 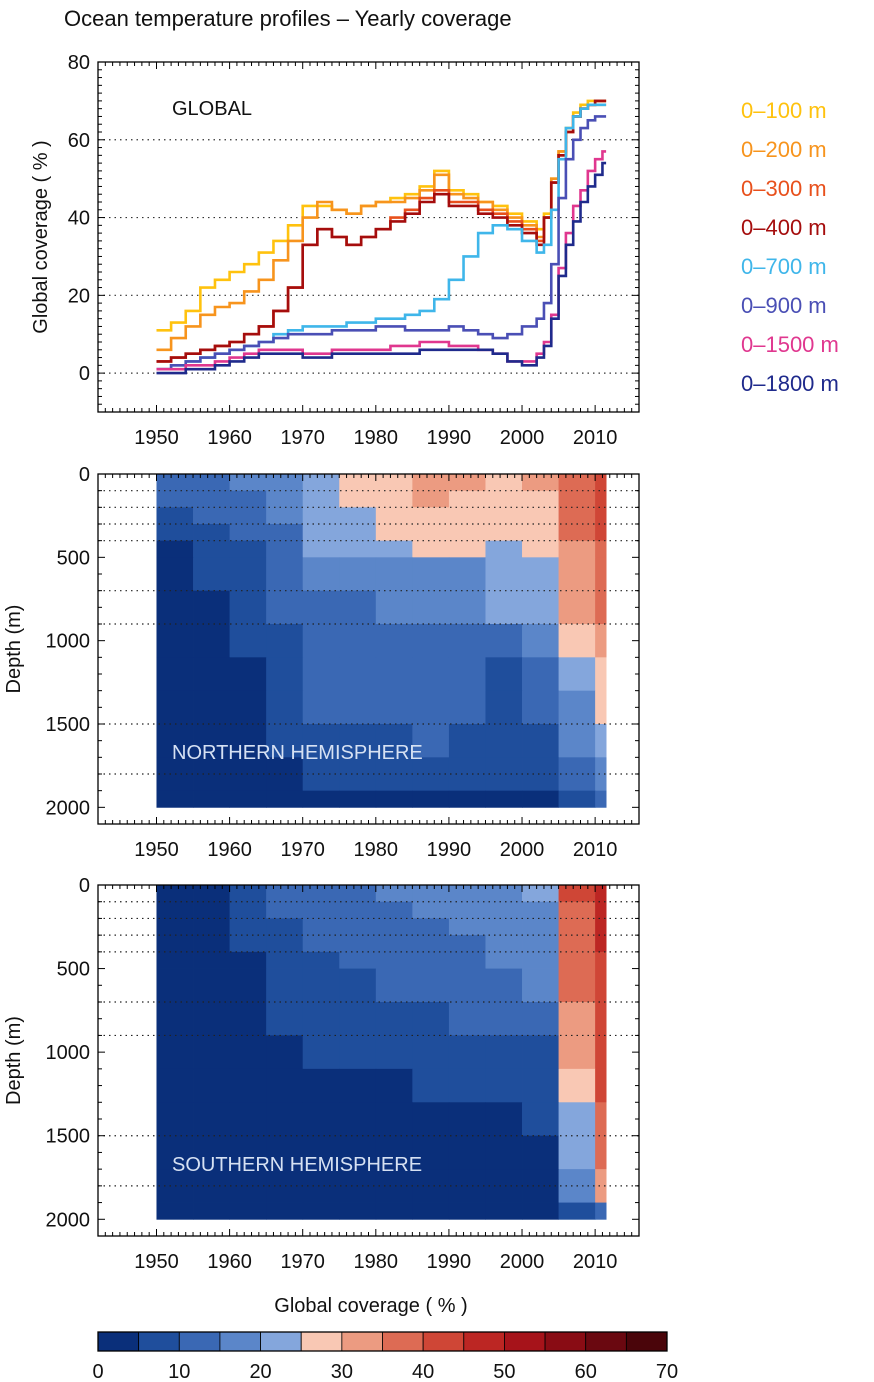 What do you see at coordinates (229, 850) in the screenshot?
I see `x-tick-label: 1960` at bounding box center [229, 850].